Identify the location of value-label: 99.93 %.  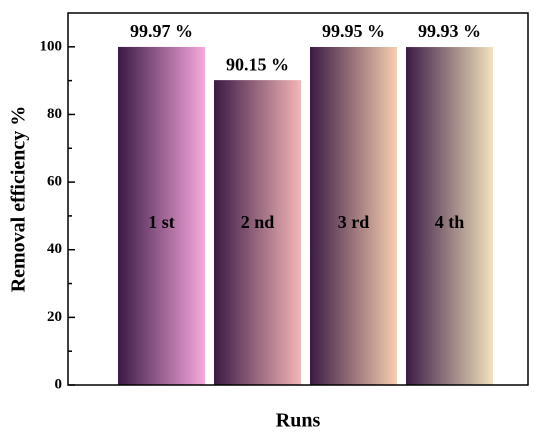
(449, 31).